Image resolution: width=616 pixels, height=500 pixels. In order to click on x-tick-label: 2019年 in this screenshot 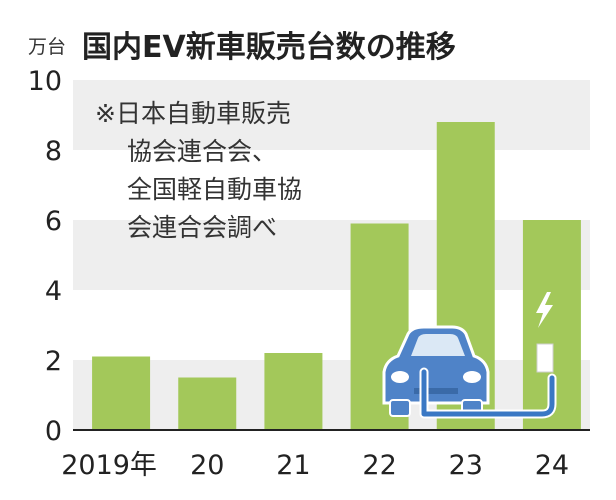, I will do `click(109, 465)`.